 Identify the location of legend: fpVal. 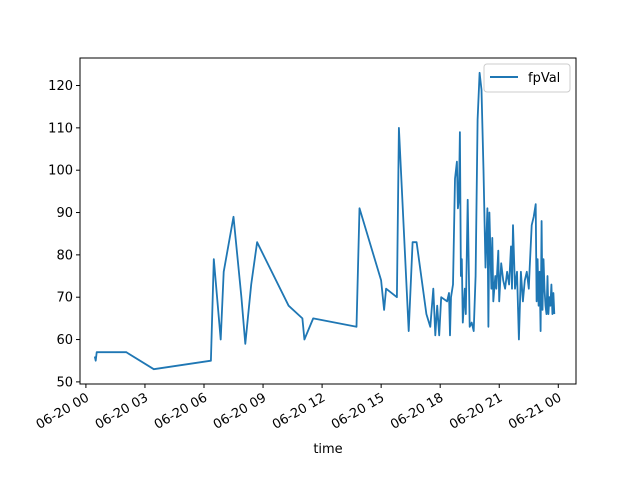
(527, 78).